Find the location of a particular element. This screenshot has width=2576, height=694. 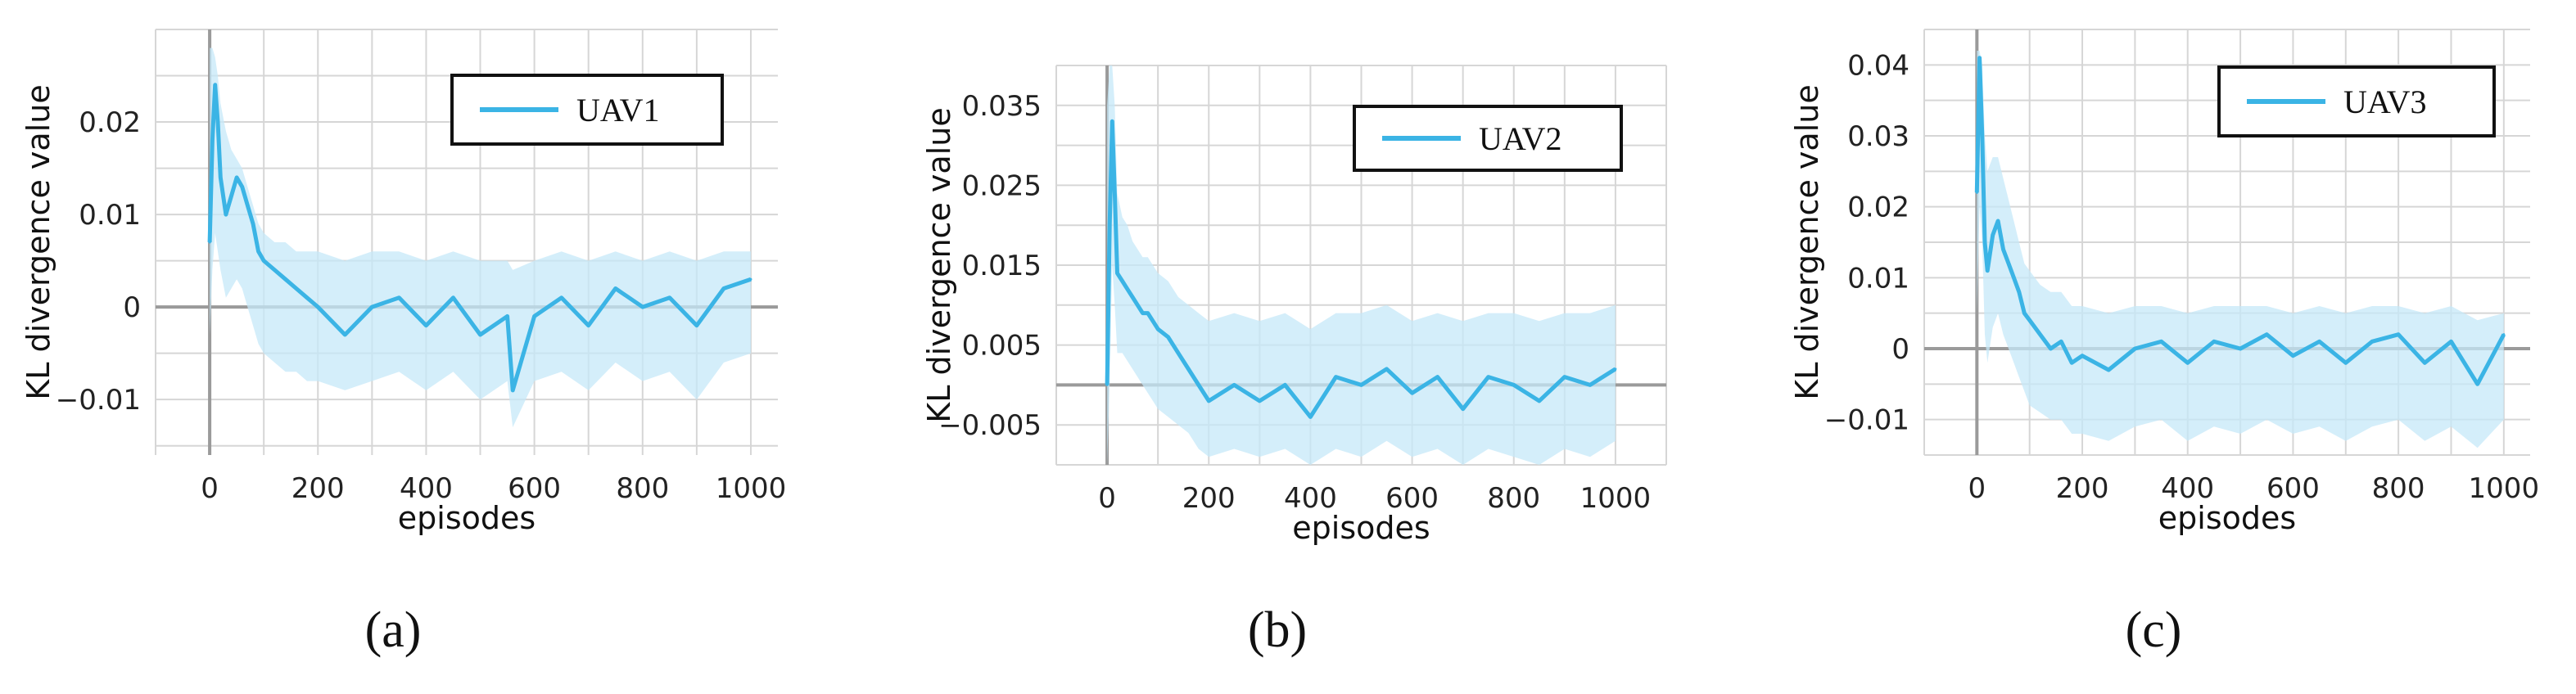

y-tick-label: −0.005 is located at coordinates (990, 425).